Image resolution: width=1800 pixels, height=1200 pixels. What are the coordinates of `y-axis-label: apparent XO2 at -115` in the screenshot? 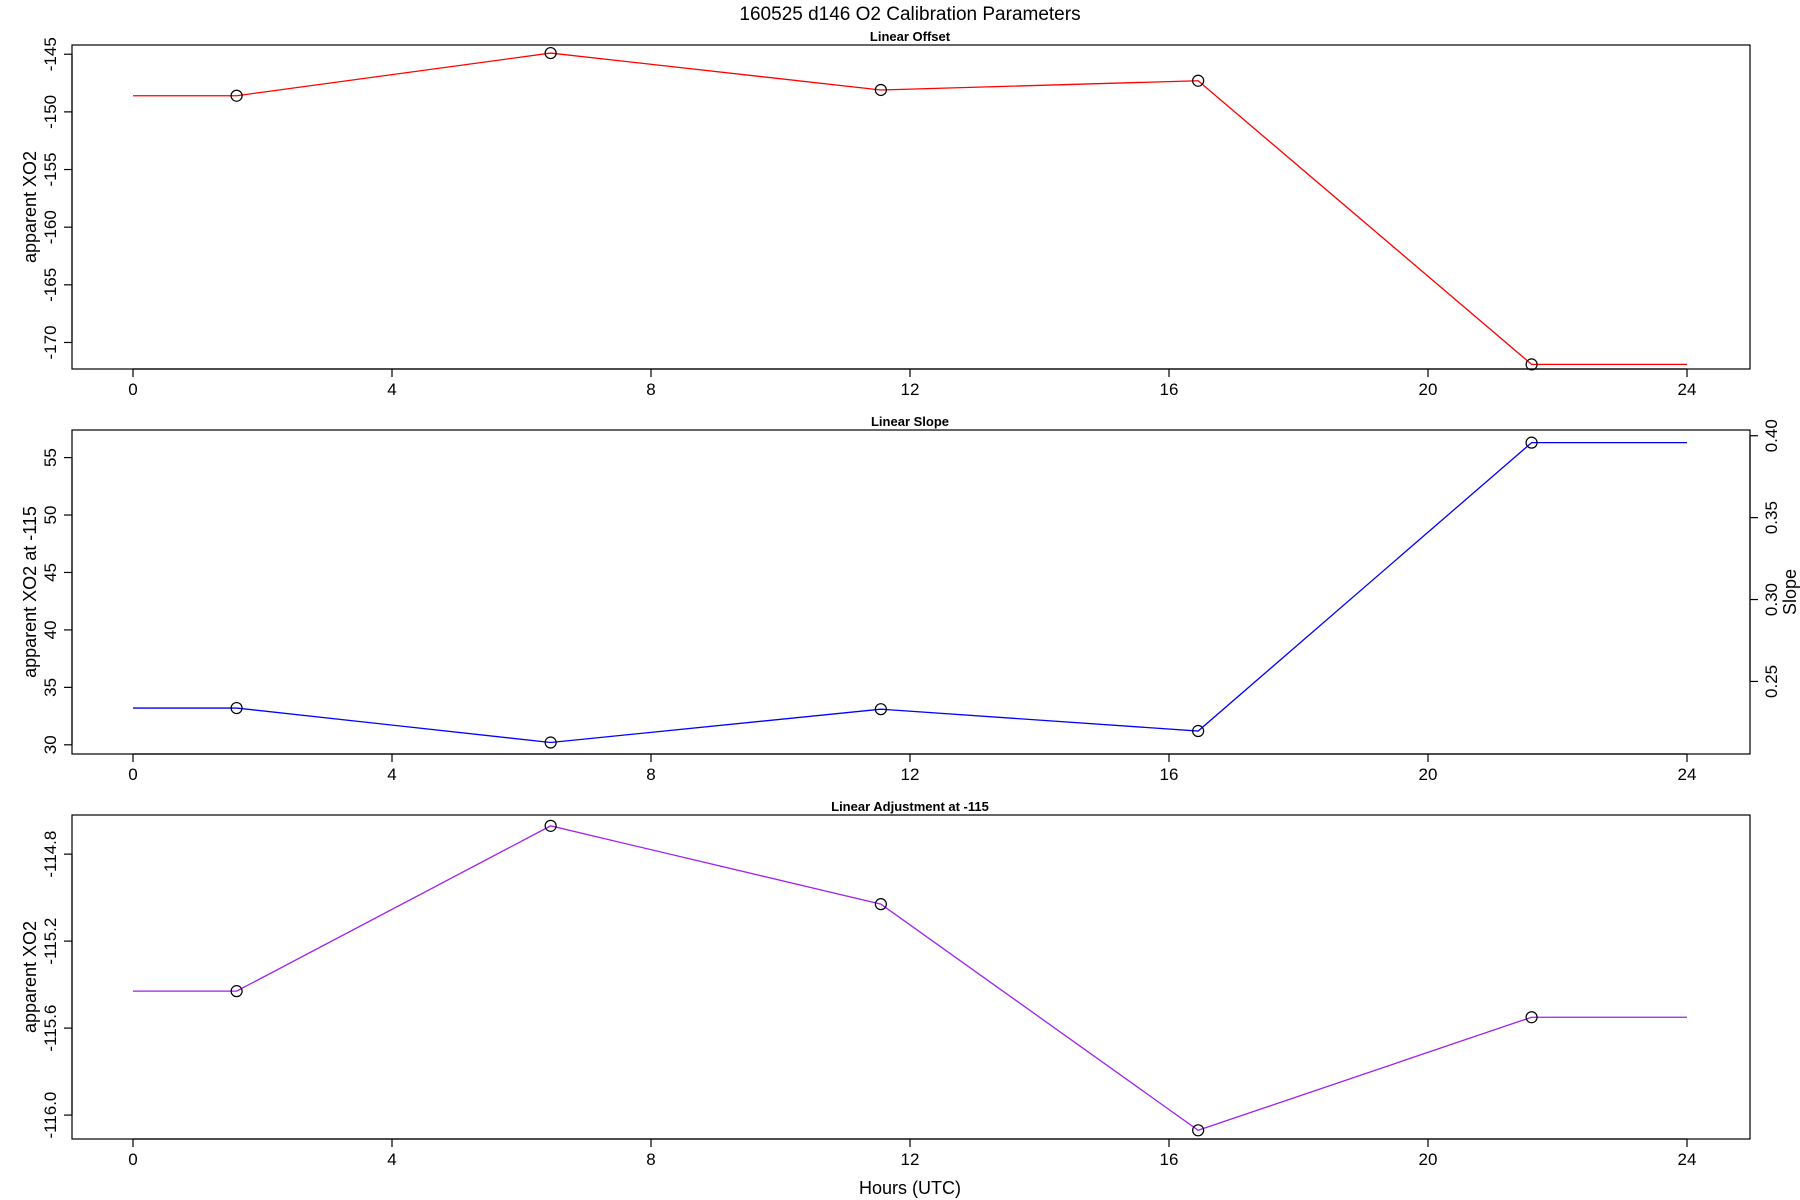 It's located at (30, 592).